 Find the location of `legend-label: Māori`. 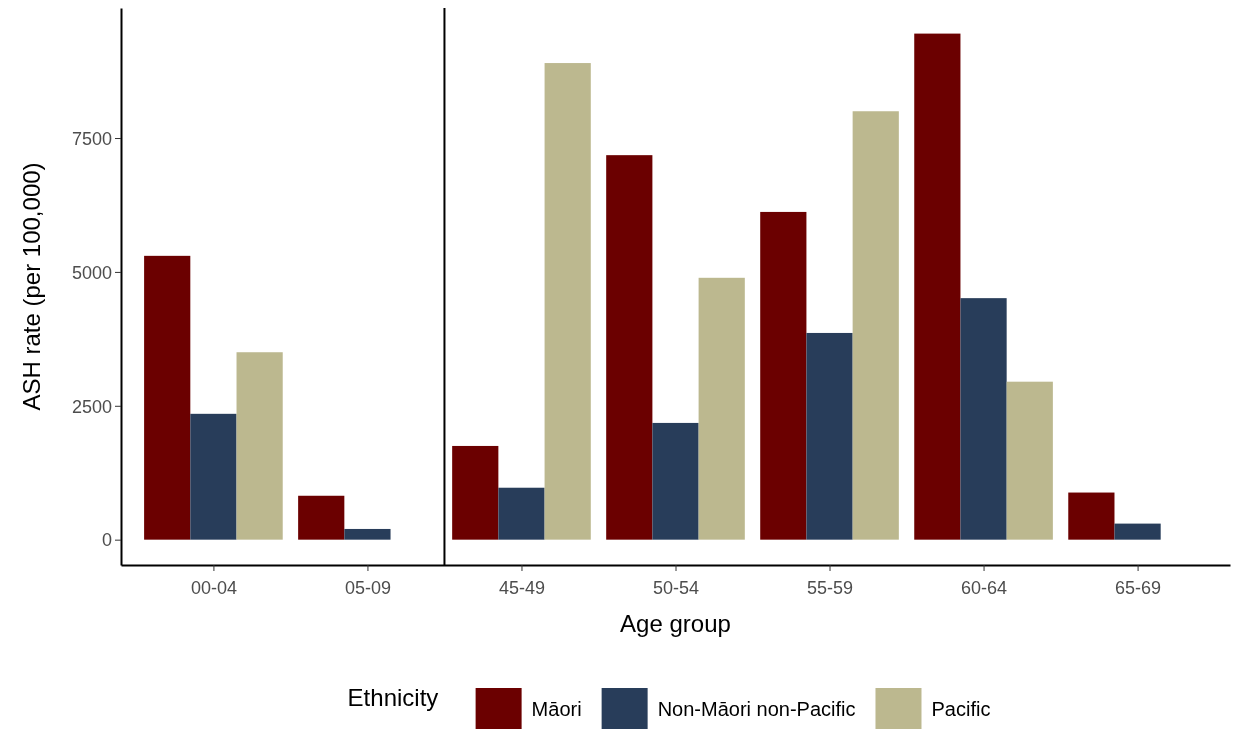

legend-label: Māori is located at coordinates (556, 709).